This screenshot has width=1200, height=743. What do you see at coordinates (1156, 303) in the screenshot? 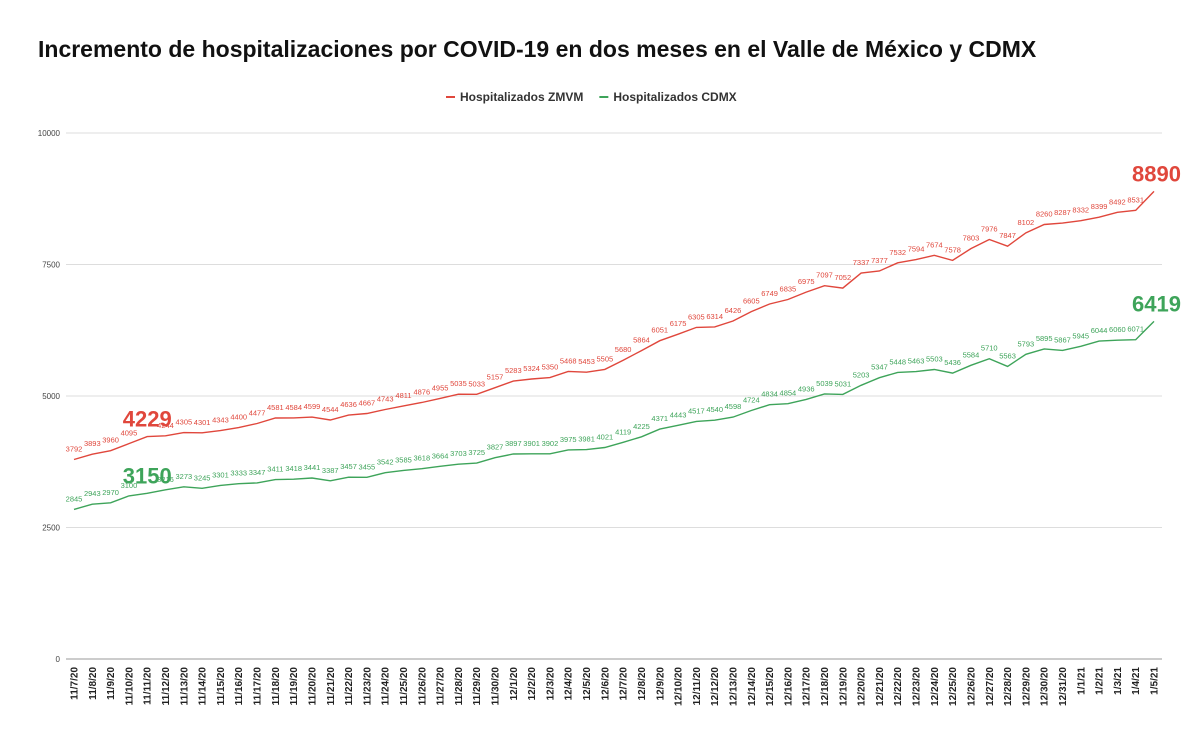
I see `highlight-label: 6419` at bounding box center [1156, 303].